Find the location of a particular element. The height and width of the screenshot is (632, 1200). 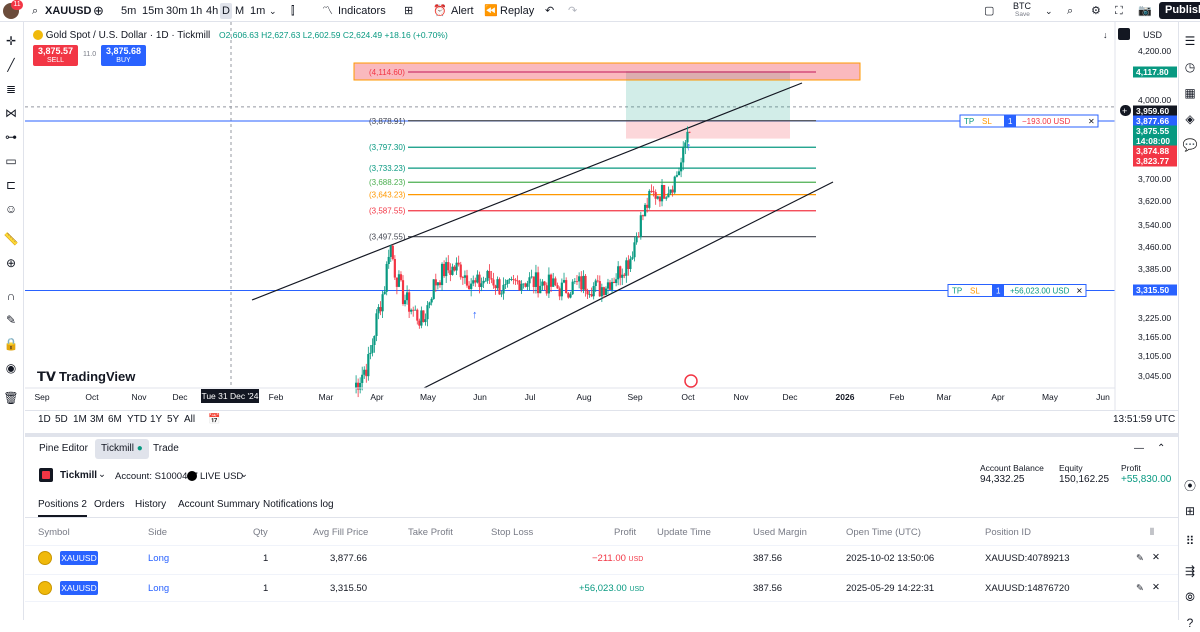

alert-button: Alert is located at coordinates (462, 11).